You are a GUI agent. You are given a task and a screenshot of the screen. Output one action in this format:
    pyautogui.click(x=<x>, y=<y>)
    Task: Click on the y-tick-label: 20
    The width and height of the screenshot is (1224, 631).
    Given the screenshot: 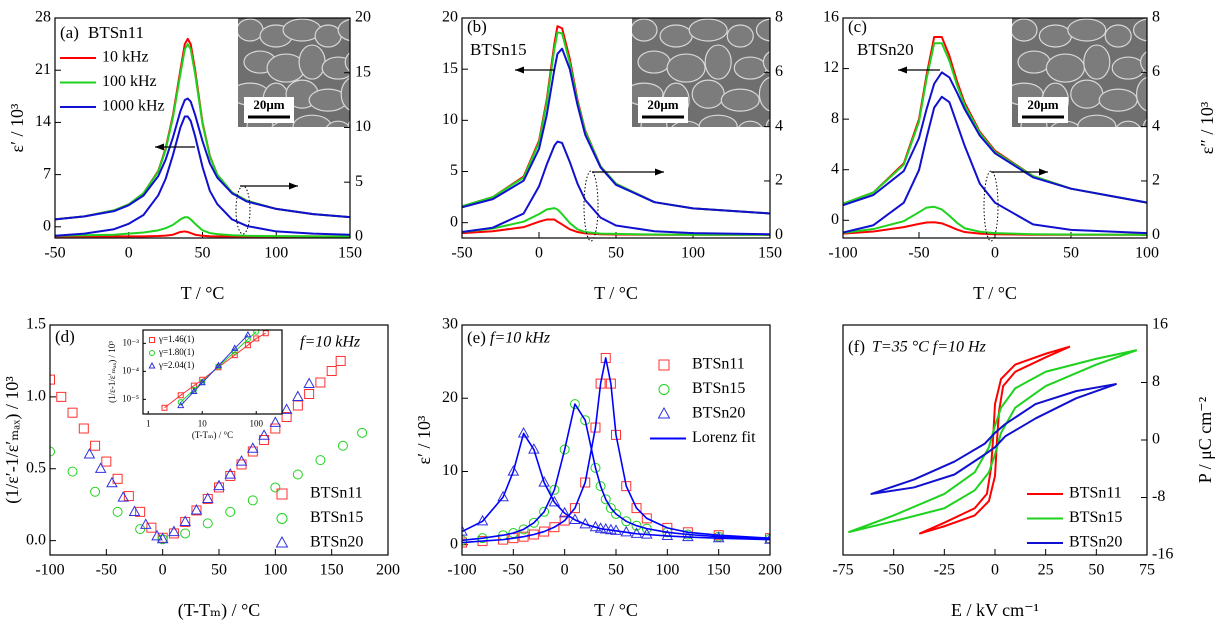 What is the action you would take?
    pyautogui.click(x=363, y=17)
    